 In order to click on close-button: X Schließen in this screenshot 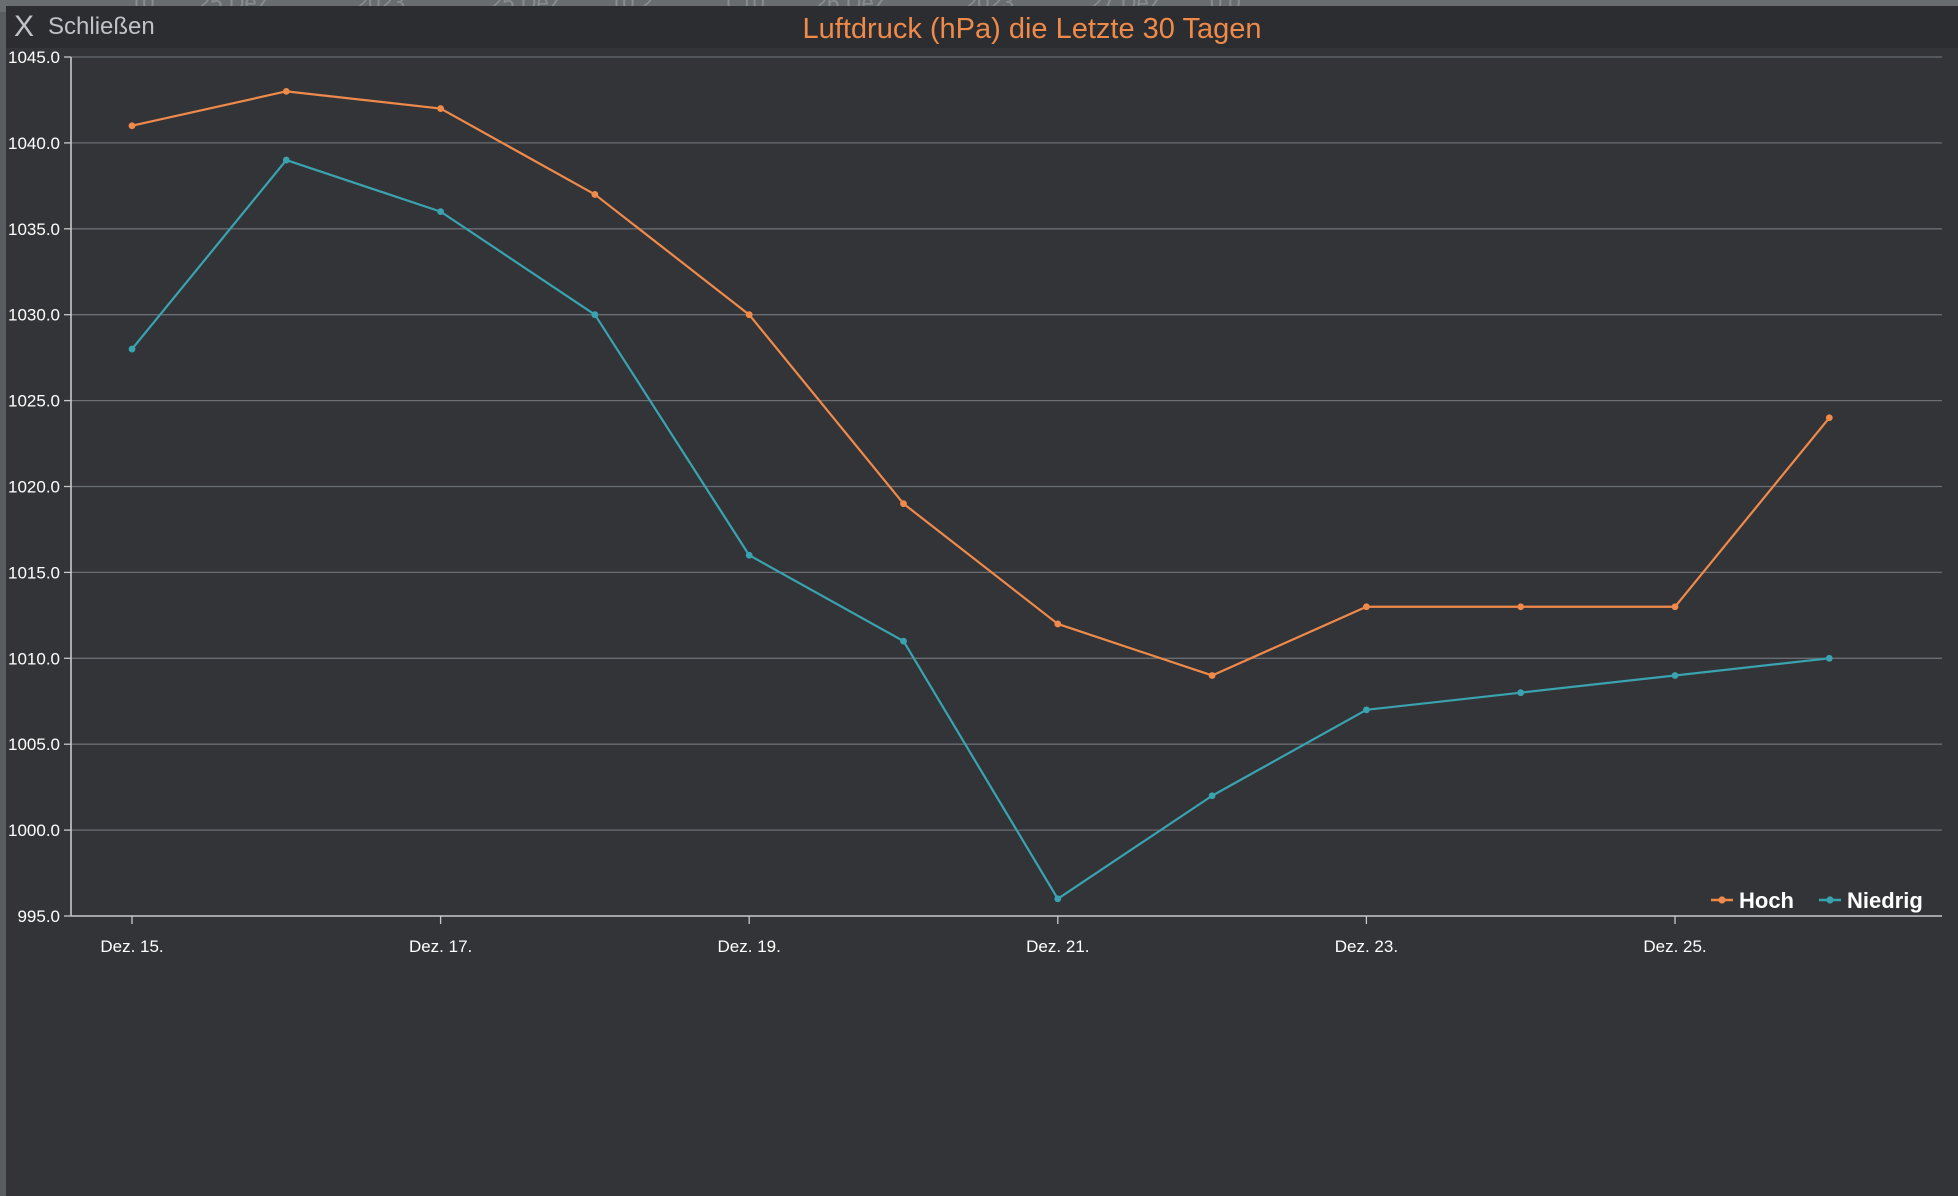, I will do `click(84, 27)`.